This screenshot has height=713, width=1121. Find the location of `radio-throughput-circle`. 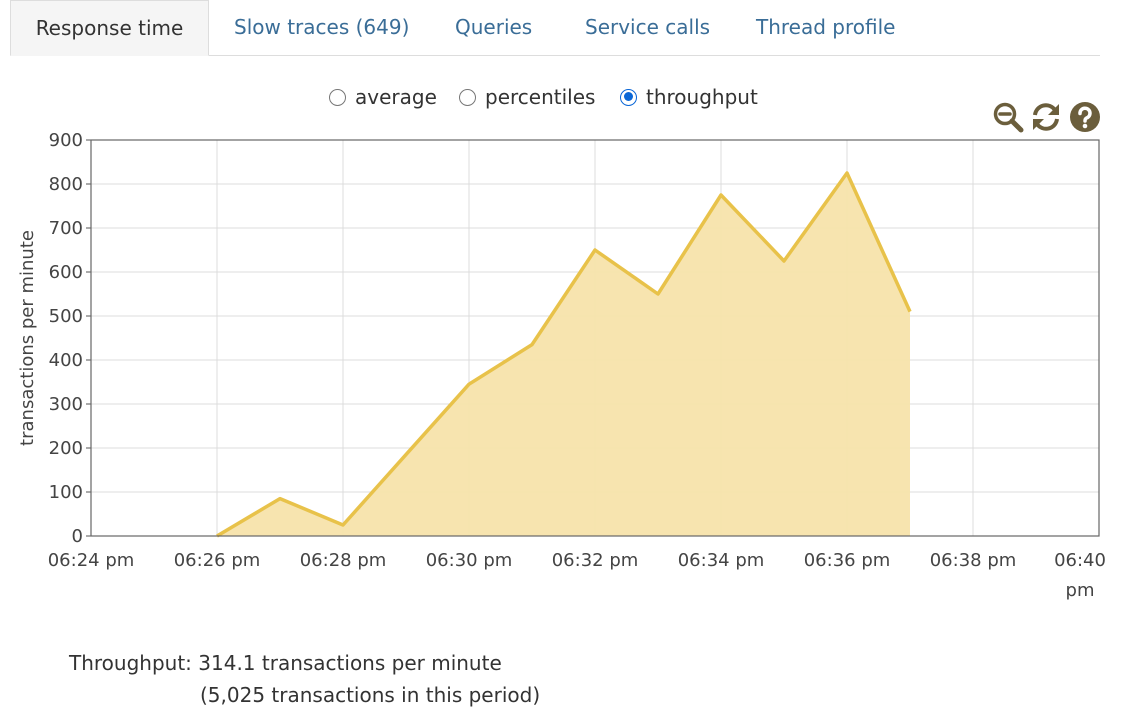

radio-throughput-circle is located at coordinates (628, 97).